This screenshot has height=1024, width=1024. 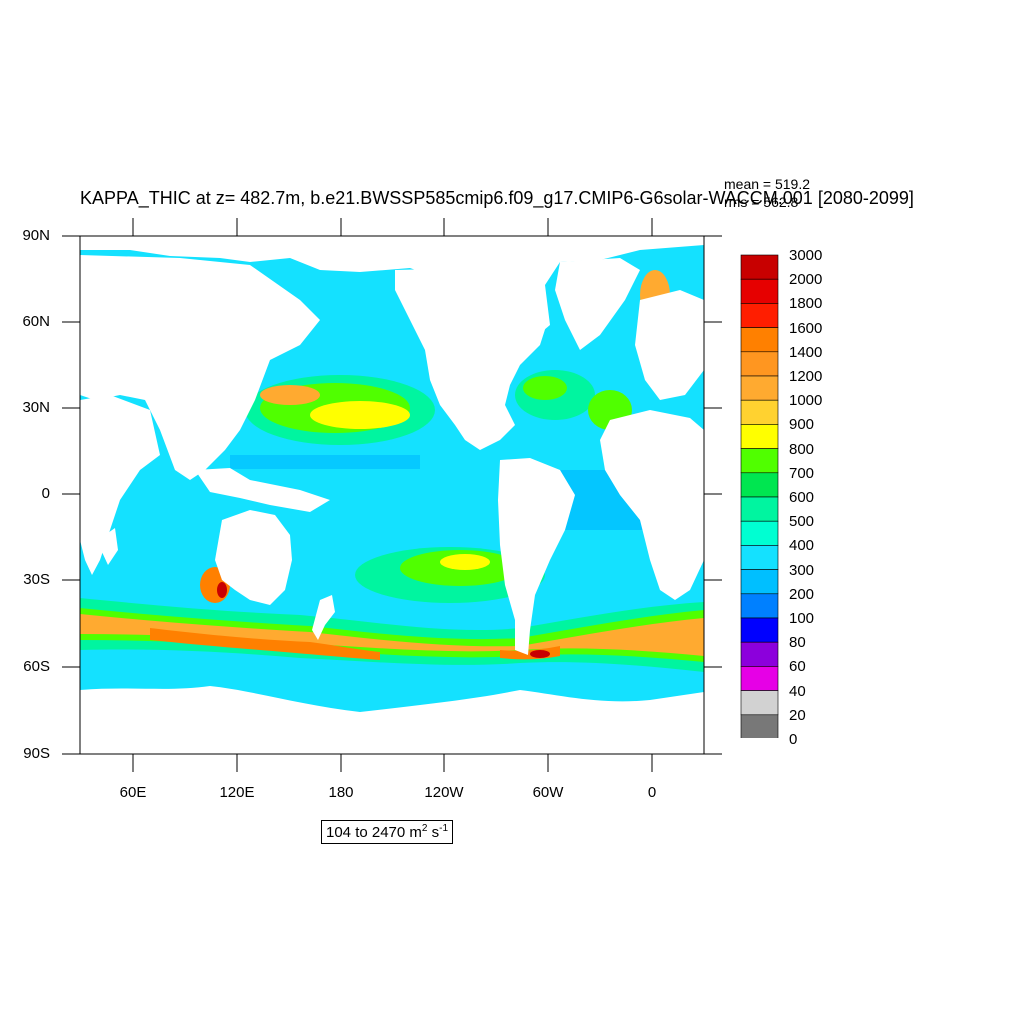 What do you see at coordinates (548, 792) in the screenshot?
I see `lon-label: 60W` at bounding box center [548, 792].